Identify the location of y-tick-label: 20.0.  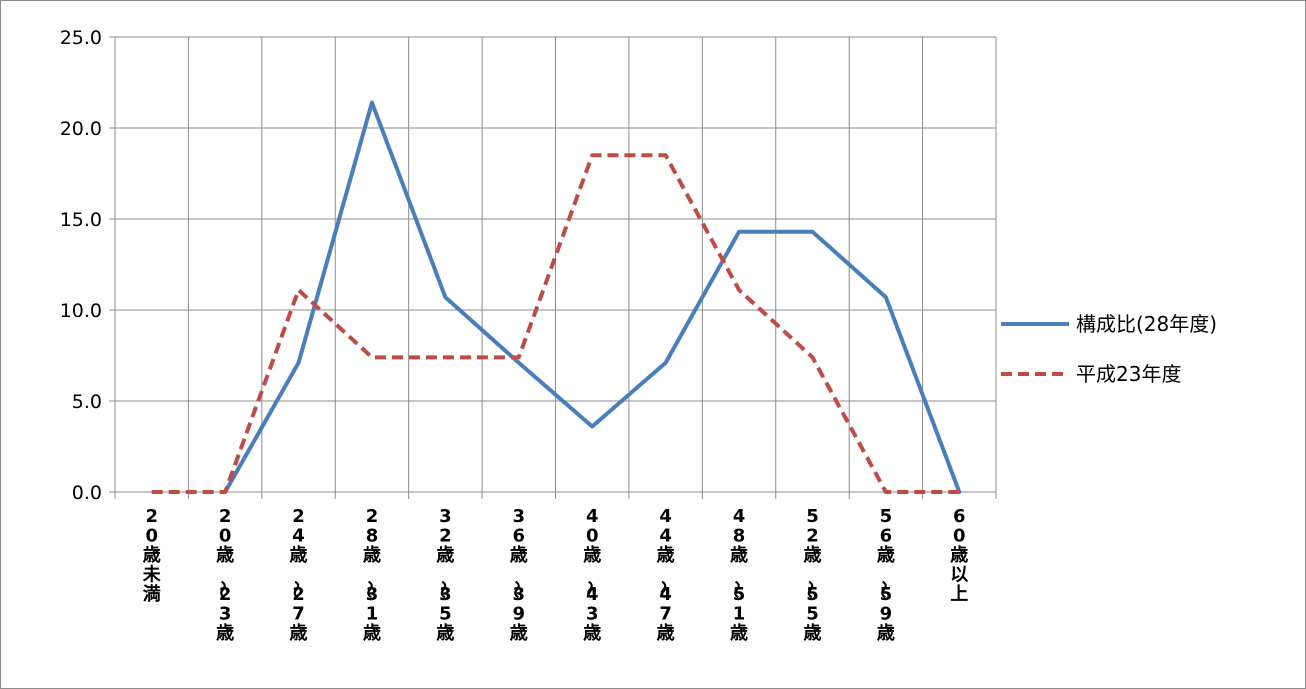
(81, 129).